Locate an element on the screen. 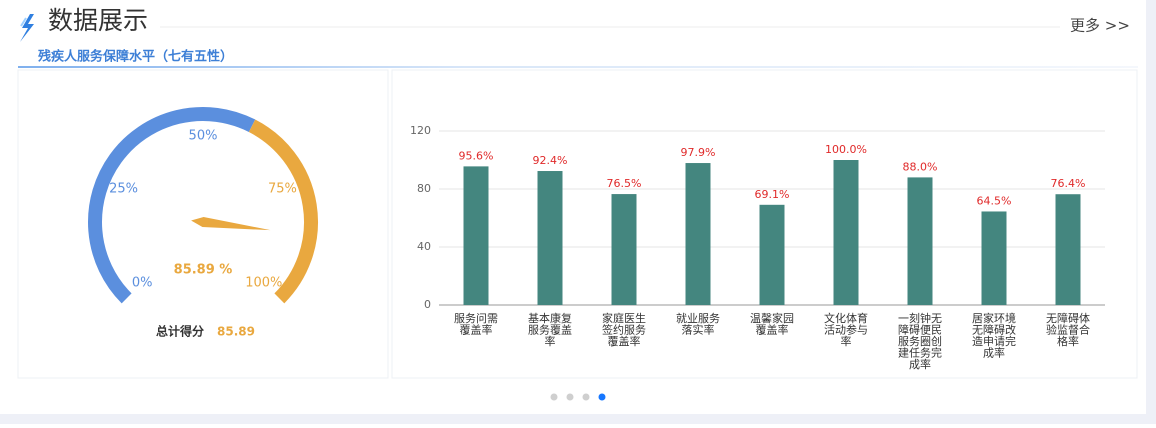 The height and width of the screenshot is (428, 1156). x-tick-label: 无障碍体验监督合格率 is located at coordinates (1068, 329).